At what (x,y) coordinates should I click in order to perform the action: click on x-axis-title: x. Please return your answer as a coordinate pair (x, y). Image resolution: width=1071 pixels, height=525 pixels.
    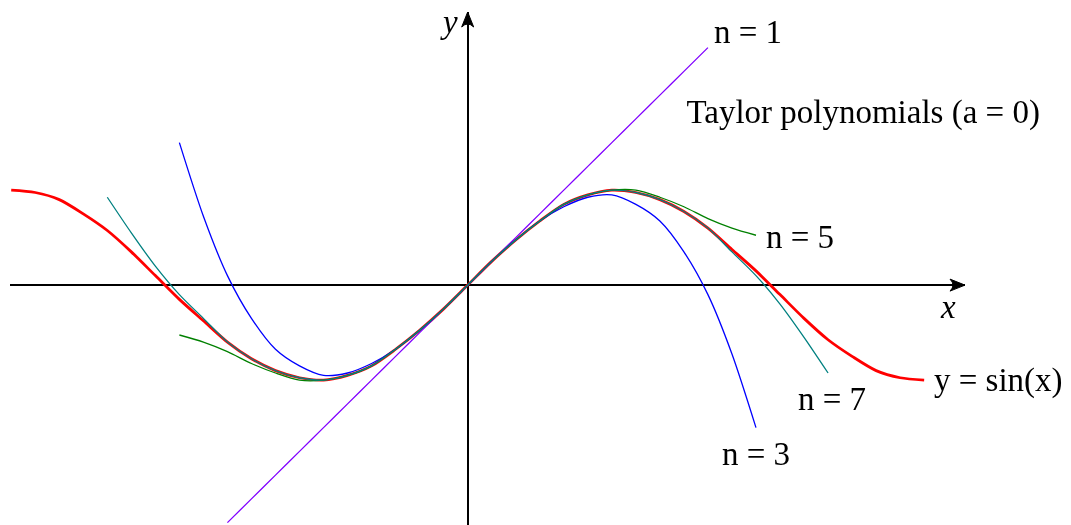
    Looking at the image, I should click on (948, 307).